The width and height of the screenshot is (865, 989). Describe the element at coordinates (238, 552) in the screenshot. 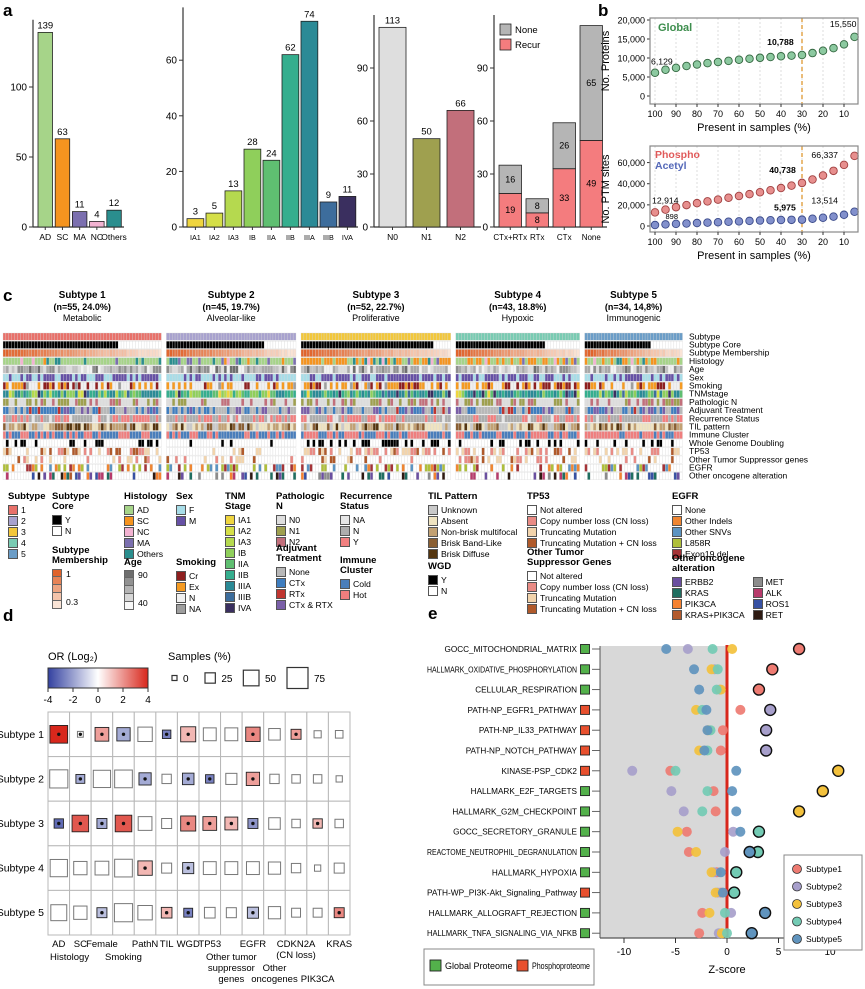

I see `legend-group-tnm-stage: TNM Stage IA1 IA2 IA3 IB IIA IIB IIIA IIIB IVA` at that location.